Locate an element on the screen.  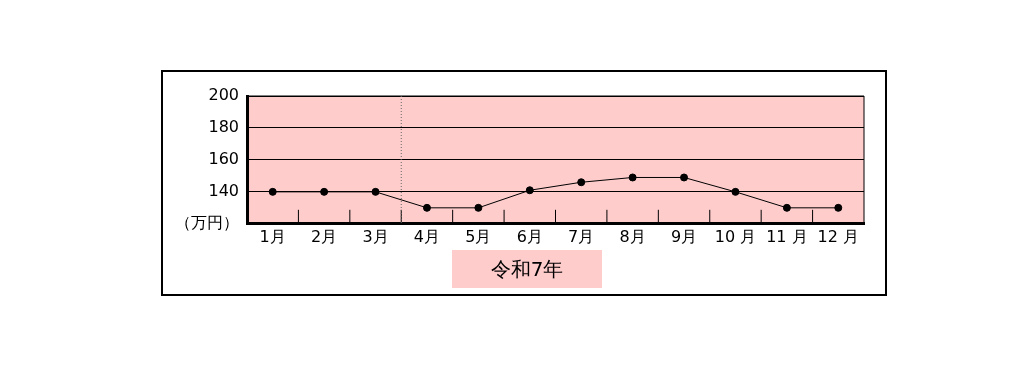
x-tick-label: 2月 is located at coordinates (324, 236).